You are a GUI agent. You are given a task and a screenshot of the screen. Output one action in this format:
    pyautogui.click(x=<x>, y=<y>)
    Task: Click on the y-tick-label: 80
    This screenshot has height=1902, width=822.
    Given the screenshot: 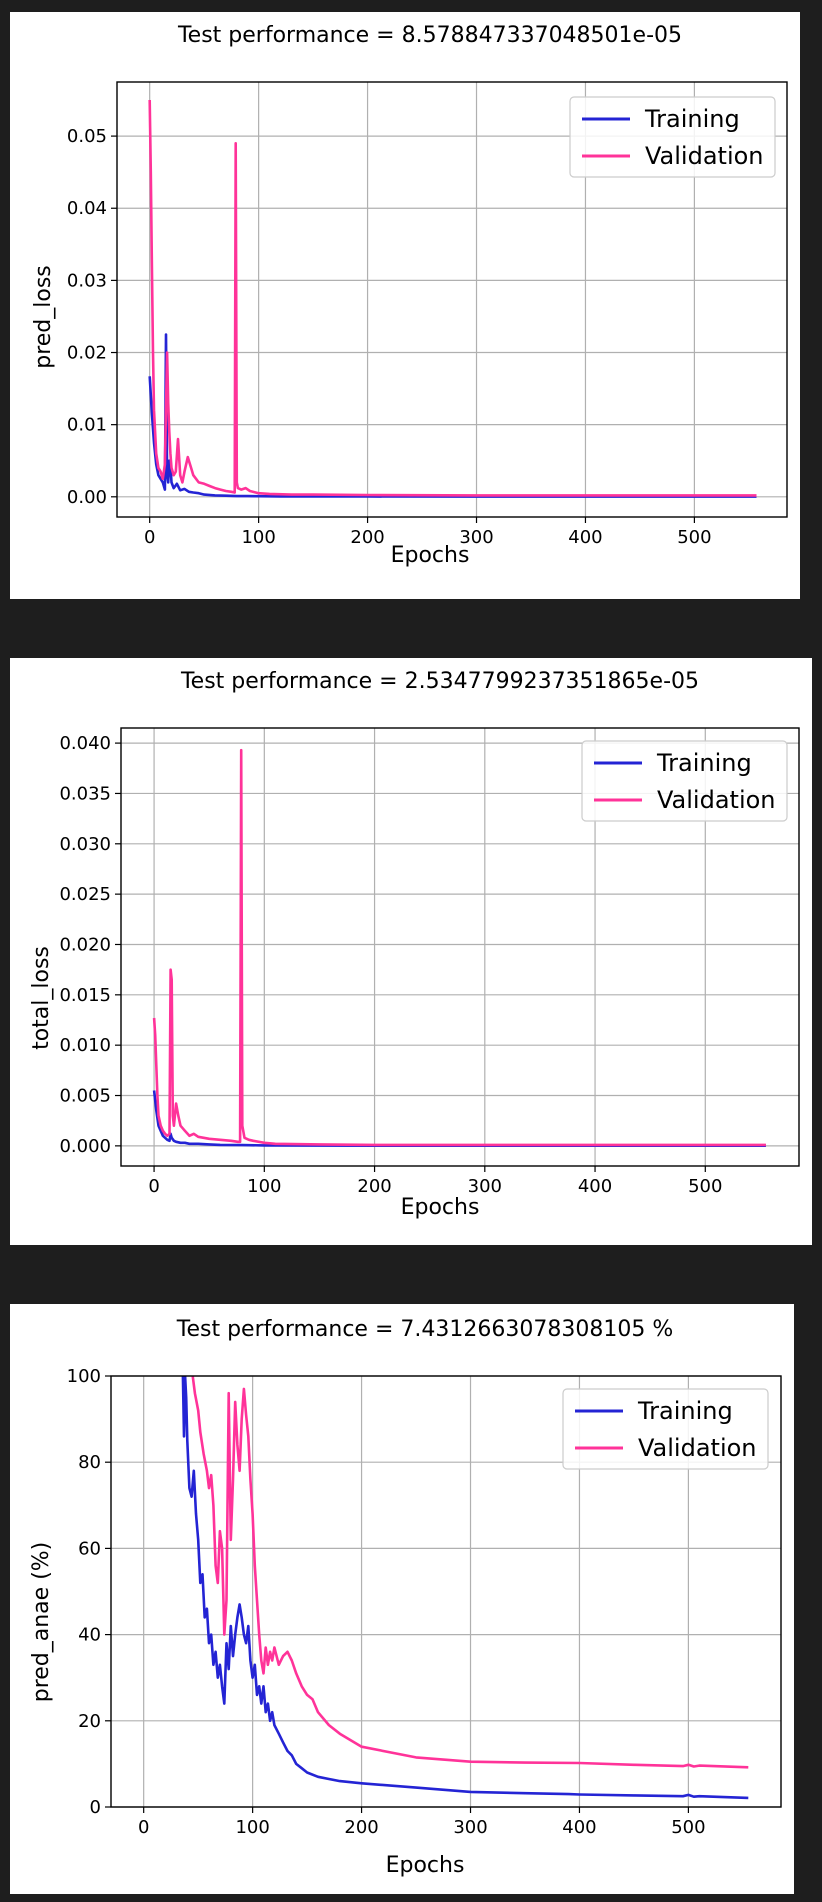 What is the action you would take?
    pyautogui.click(x=89, y=1462)
    